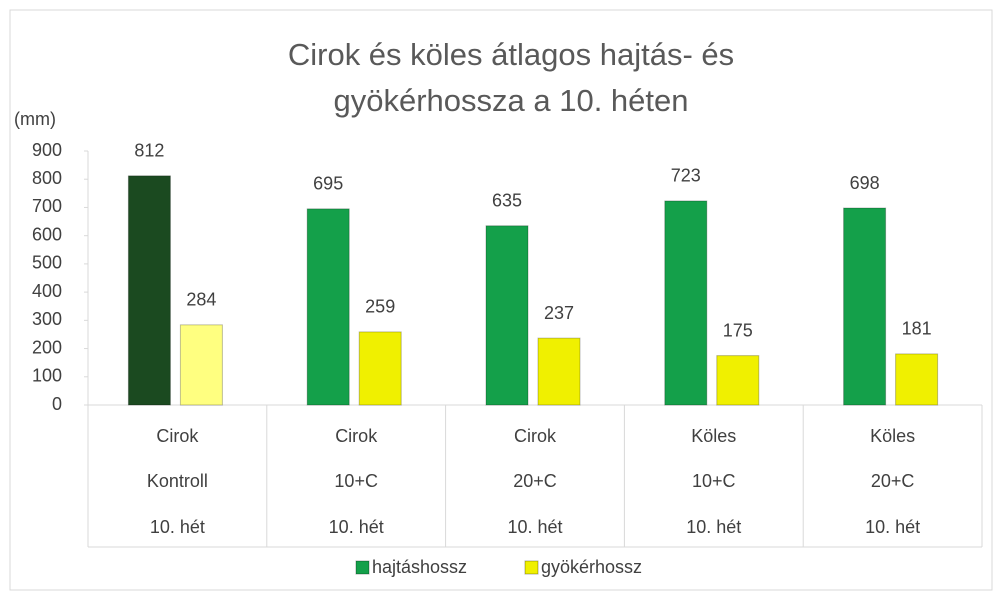 The width and height of the screenshot is (1002, 604). I want to click on y-tick-label: 500, so click(47, 263).